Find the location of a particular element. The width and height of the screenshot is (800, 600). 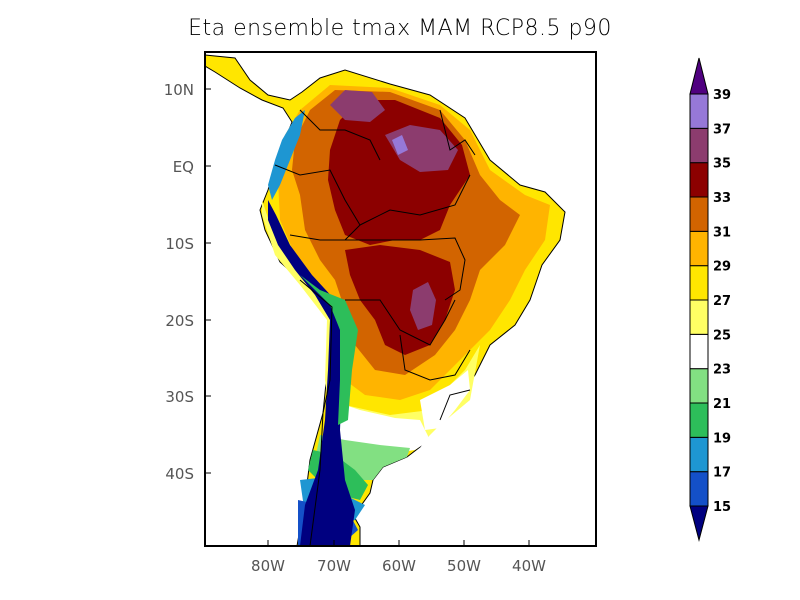

lon-tick-label: 80W is located at coordinates (268, 566).